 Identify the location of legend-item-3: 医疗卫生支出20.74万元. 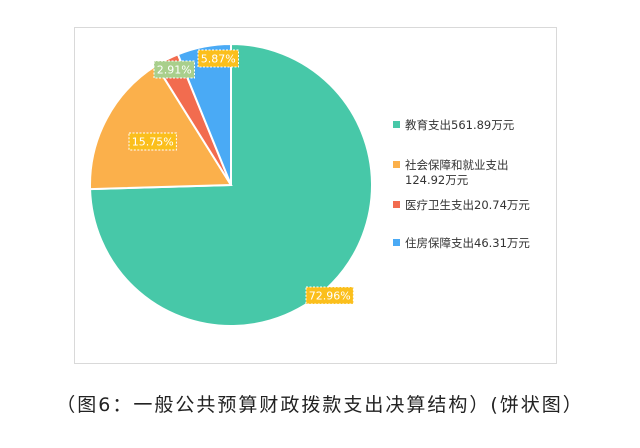
(461, 205).